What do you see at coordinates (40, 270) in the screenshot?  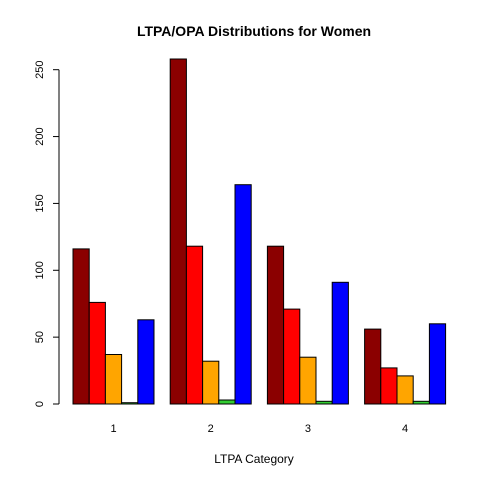 I see `y-tick-label: 100` at bounding box center [40, 270].